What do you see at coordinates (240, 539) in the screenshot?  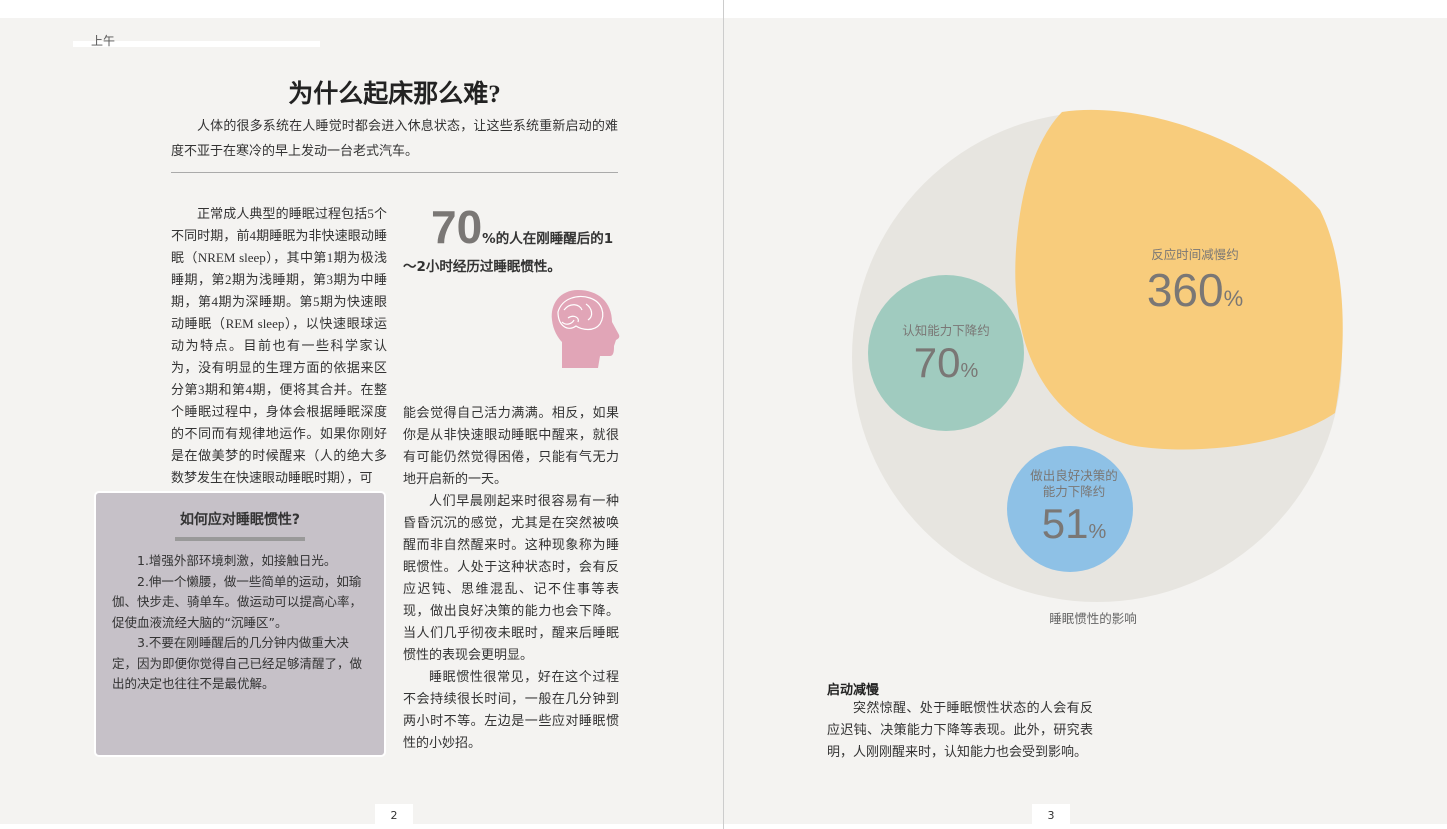 I see `tips-rule` at bounding box center [240, 539].